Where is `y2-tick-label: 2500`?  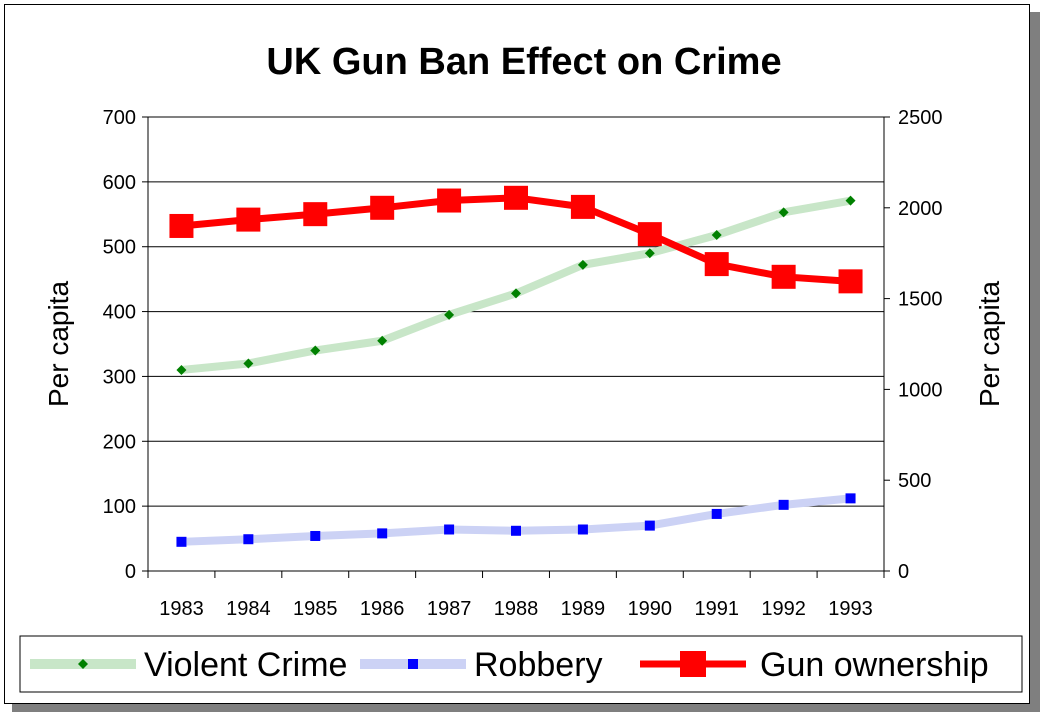
y2-tick-label: 2500 is located at coordinates (920, 118).